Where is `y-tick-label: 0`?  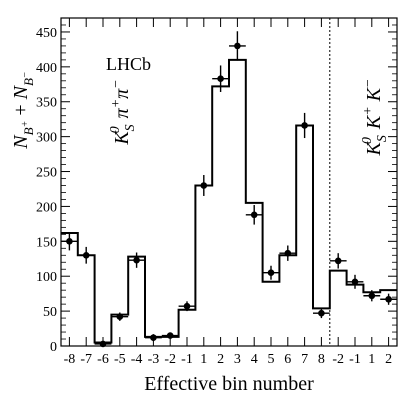 y-tick-label: 0 is located at coordinates (53, 347).